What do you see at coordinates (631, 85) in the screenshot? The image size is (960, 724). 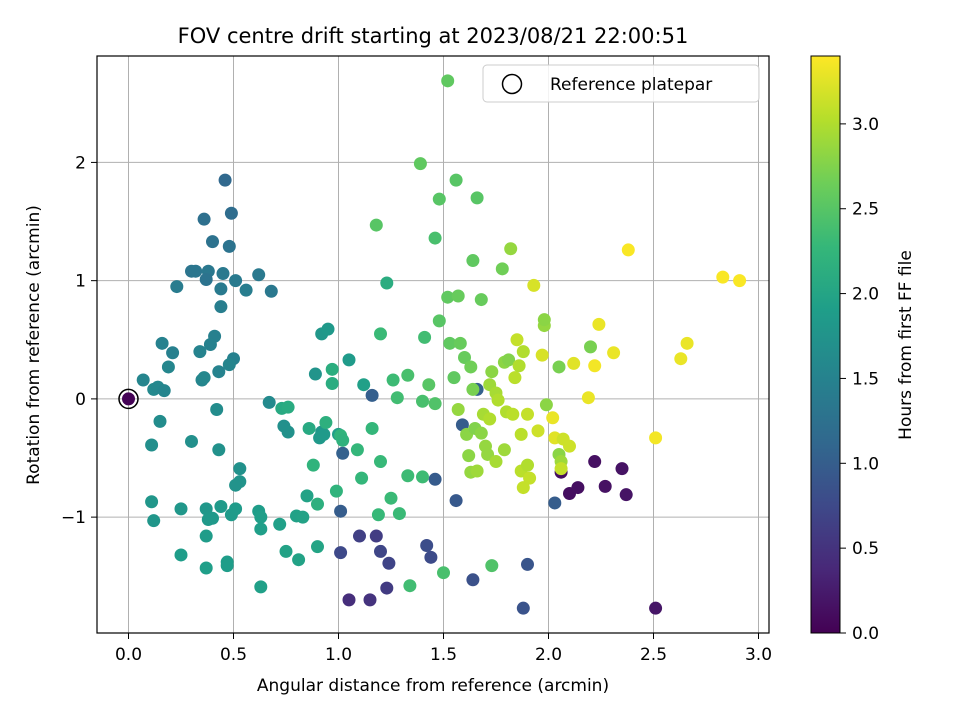 I see `legend-label: Reference platepar` at bounding box center [631, 85].